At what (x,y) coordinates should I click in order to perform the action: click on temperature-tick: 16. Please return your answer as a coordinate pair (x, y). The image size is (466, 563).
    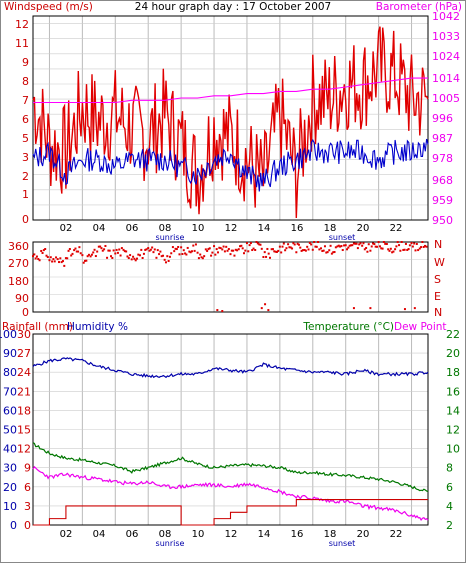
    Looking at the image, I should click on (453, 391).